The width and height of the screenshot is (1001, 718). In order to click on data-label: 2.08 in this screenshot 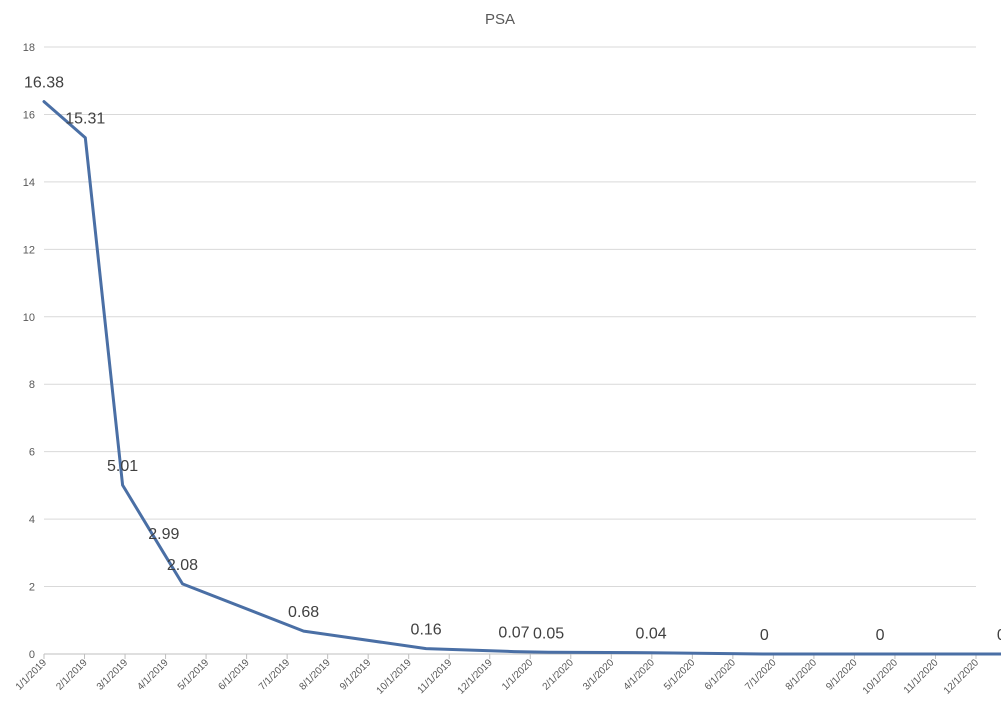, I will do `click(182, 565)`.